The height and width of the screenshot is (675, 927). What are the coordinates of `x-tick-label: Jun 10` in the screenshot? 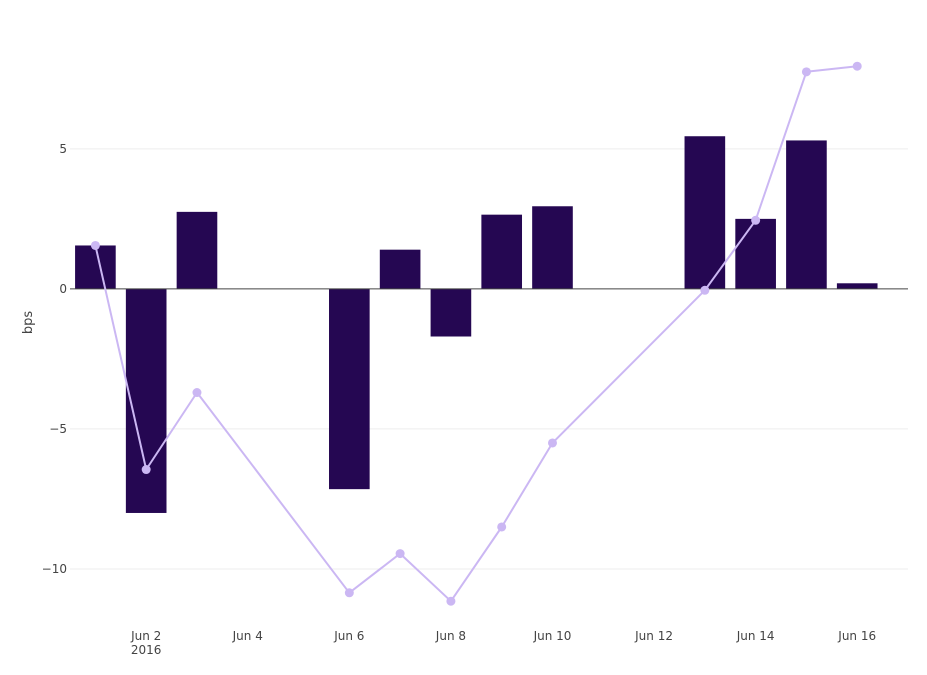 It's located at (552, 636).